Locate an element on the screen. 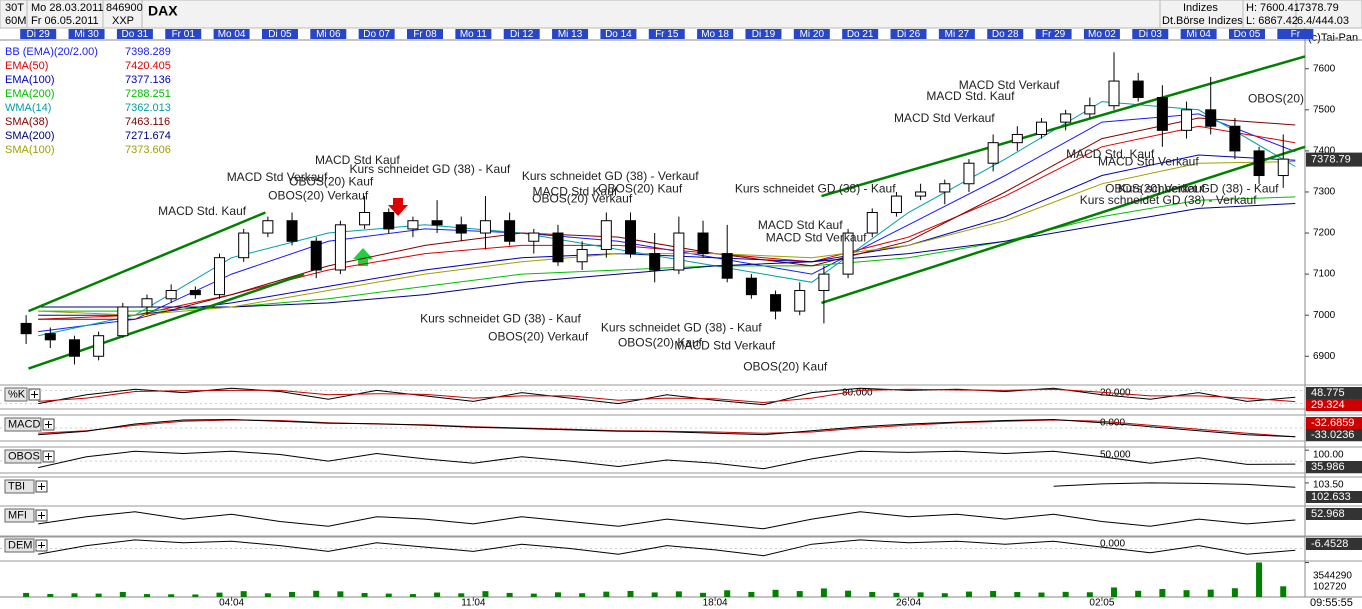 This screenshot has width=1362, height=609. y-tick-label: 3544290 is located at coordinates (1332, 576).